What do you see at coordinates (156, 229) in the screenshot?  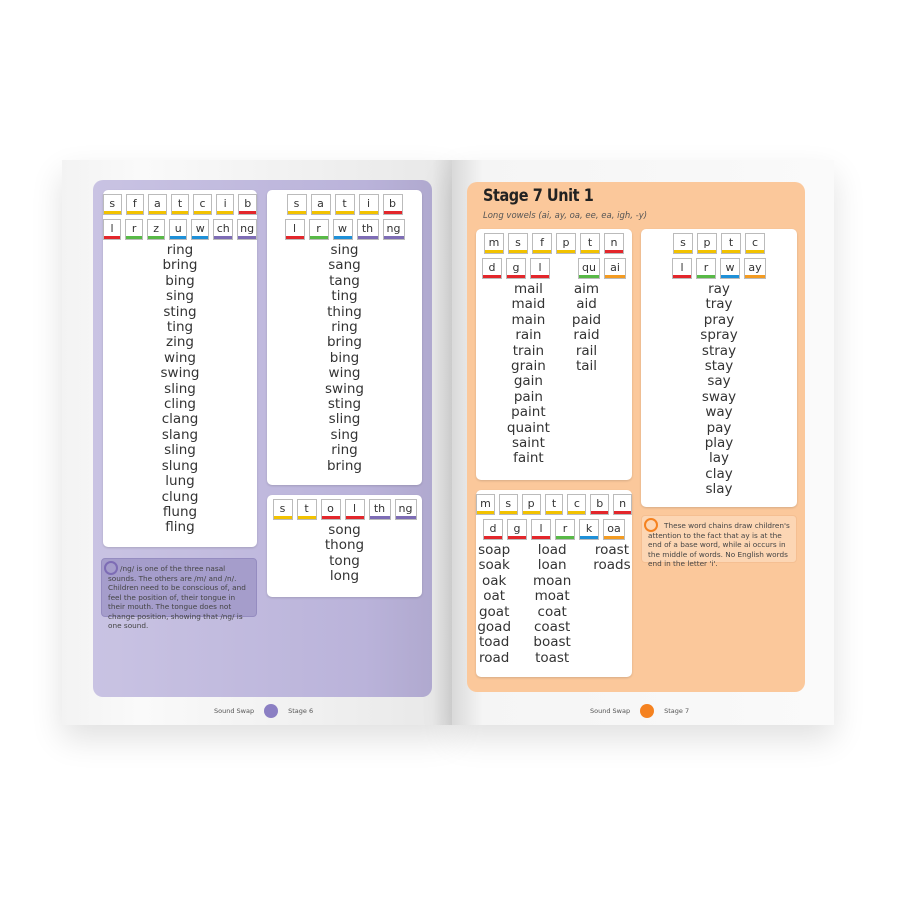 I see `letter-tile: z` at bounding box center [156, 229].